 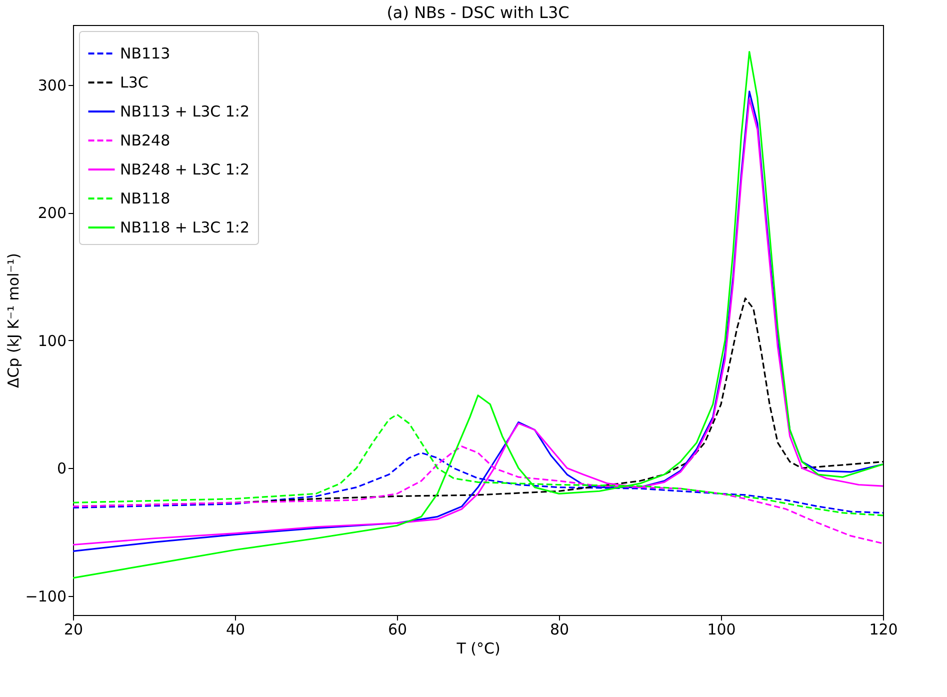 What do you see at coordinates (45, 596) in the screenshot?
I see `y-tick-label: −100` at bounding box center [45, 596].